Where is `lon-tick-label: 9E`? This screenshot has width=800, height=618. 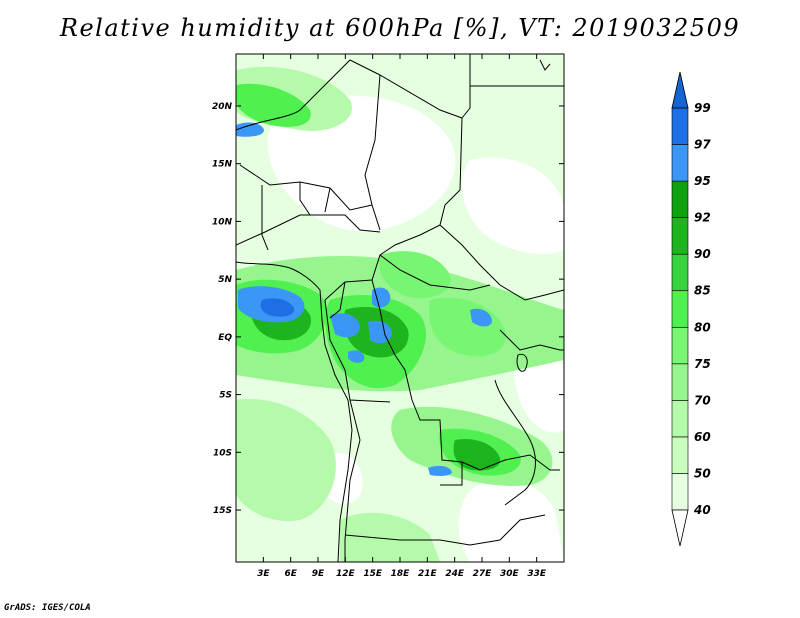 lon-tick-label: 9E is located at coordinates (318, 574).